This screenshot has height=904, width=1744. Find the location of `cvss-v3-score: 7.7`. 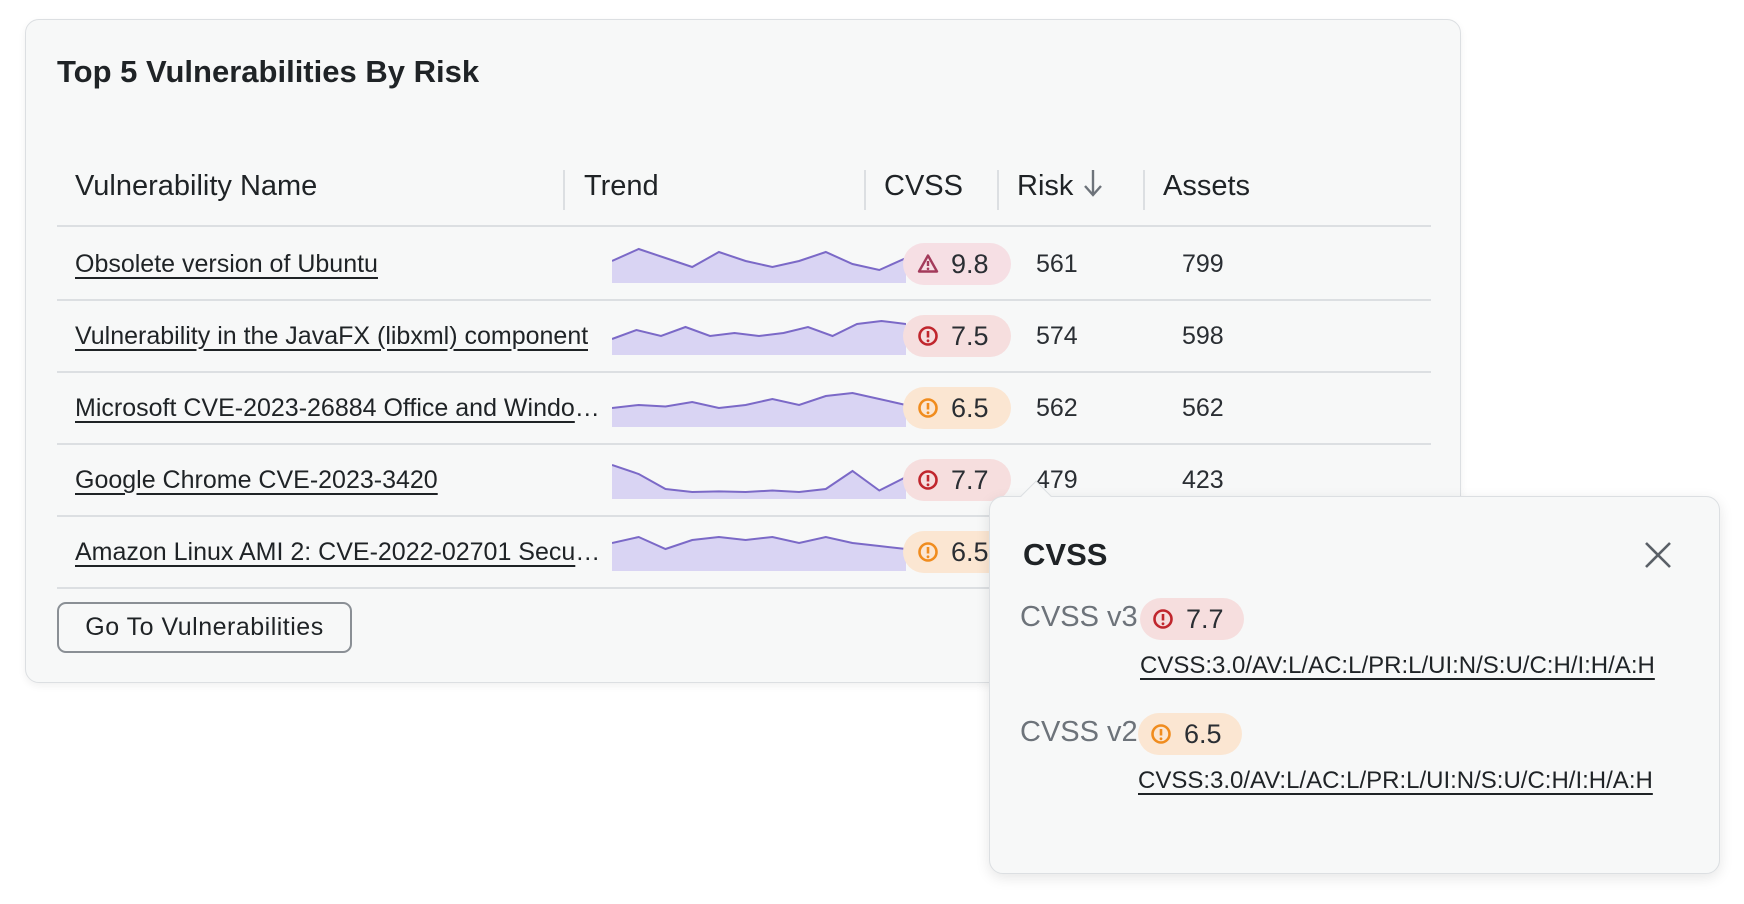

cvss-v3-score: 7.7 is located at coordinates (1205, 618).